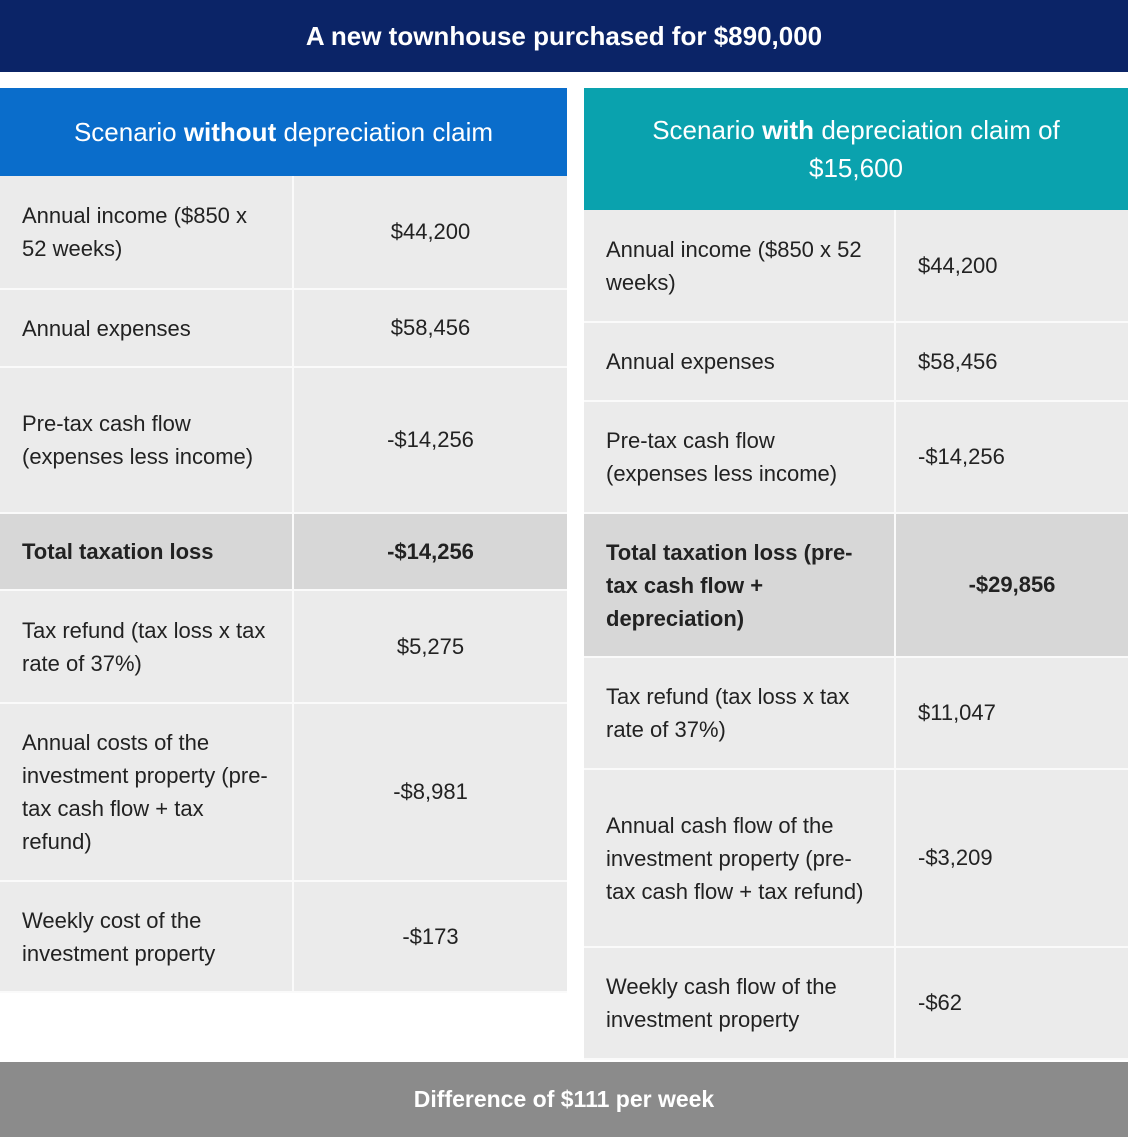 This screenshot has width=1128, height=1137. What do you see at coordinates (788, 130) in the screenshot?
I see `title-part: with` at bounding box center [788, 130].